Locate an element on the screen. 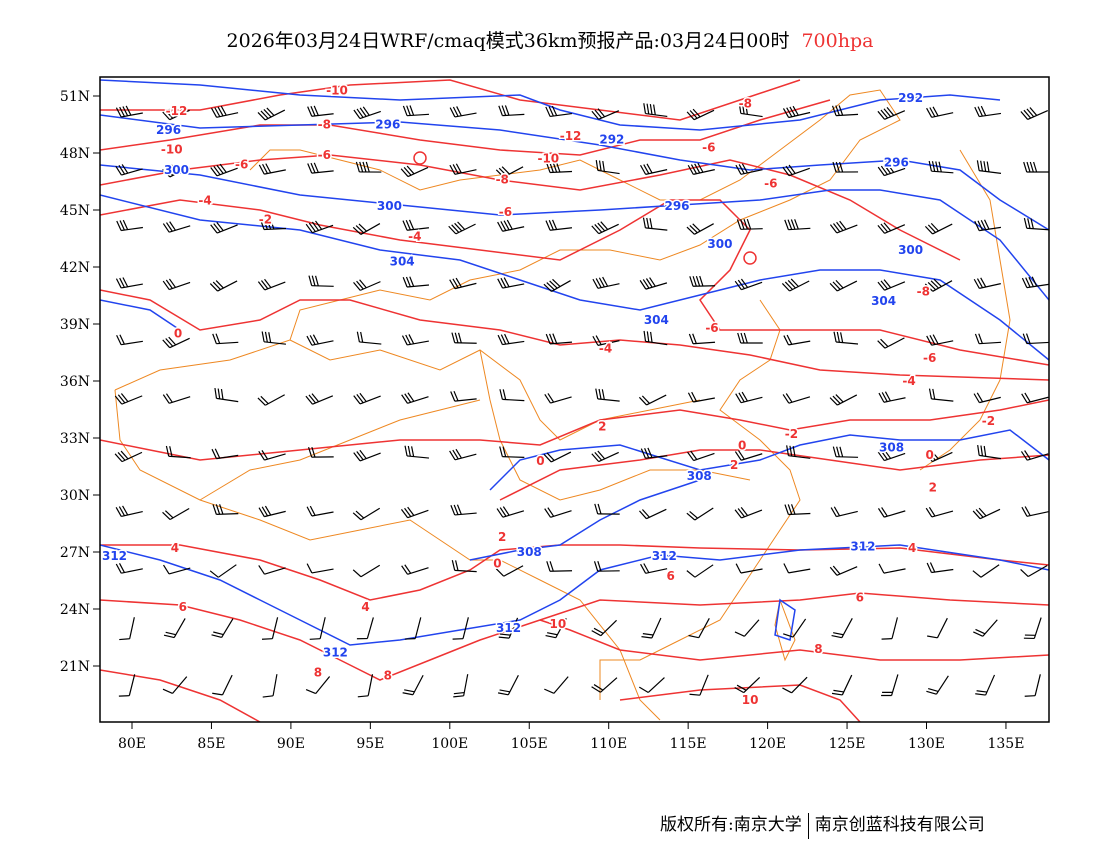  height-contour-label: 312 is located at coordinates (664, 556).